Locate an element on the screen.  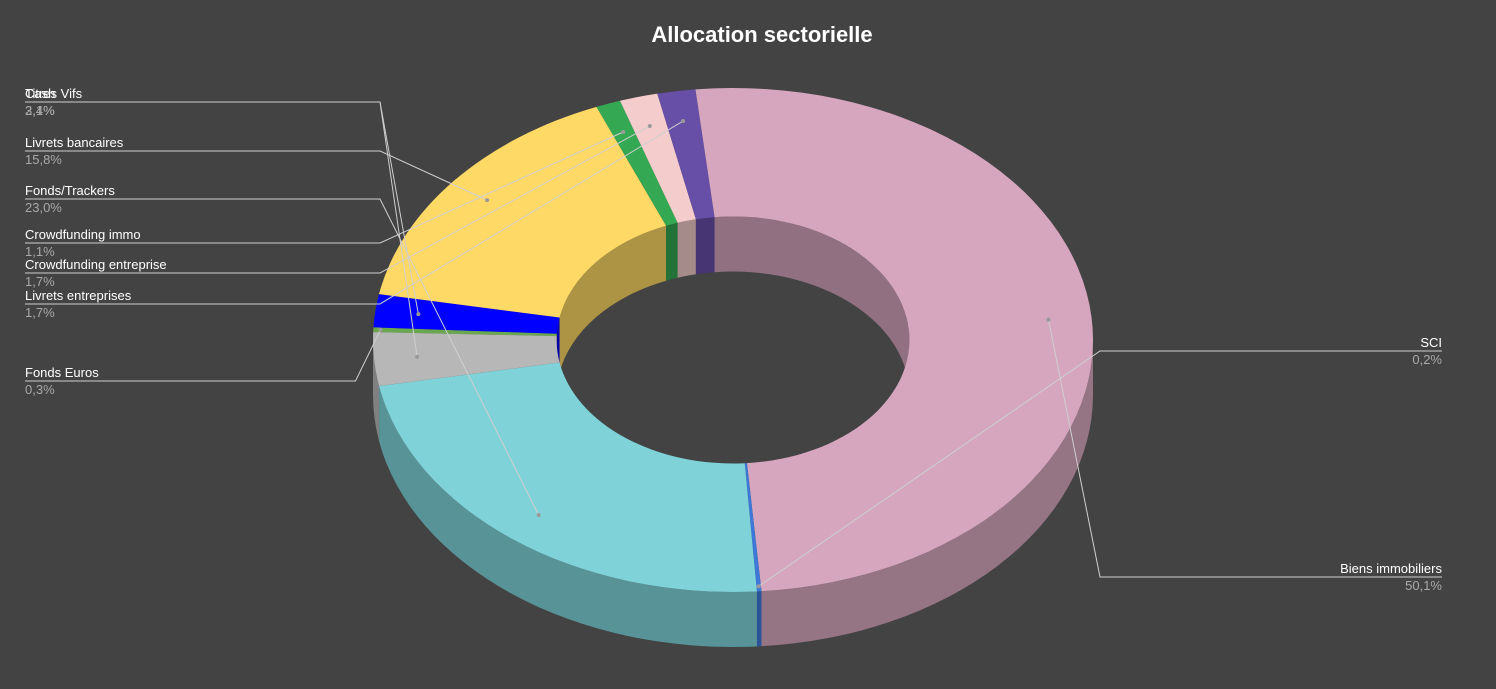
slice-label: Cash is located at coordinates (40, 93).